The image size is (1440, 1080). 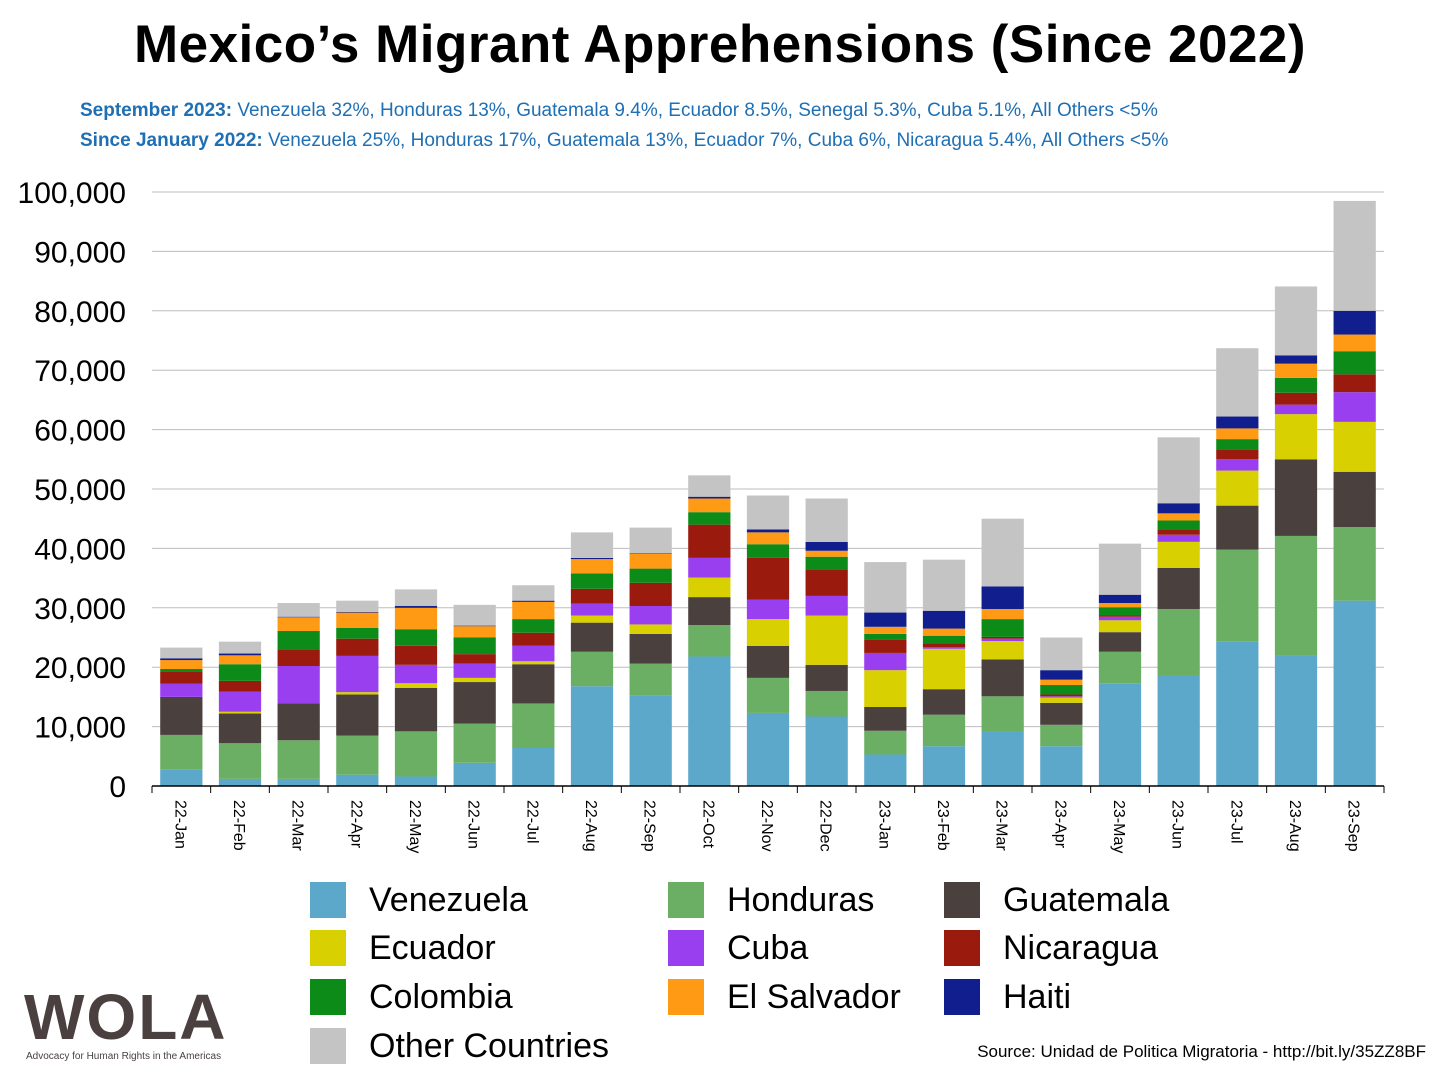 I want to click on x-tick-label: 23-Jun, so click(x=1177, y=824).